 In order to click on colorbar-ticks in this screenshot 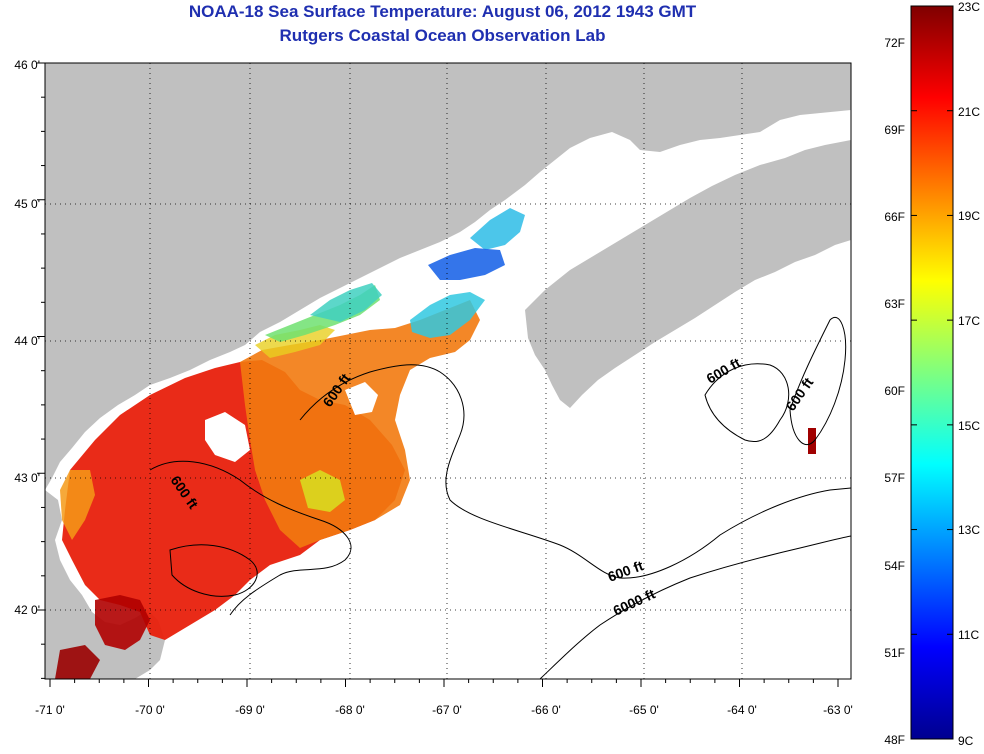, I will do `click(932, 372)`.